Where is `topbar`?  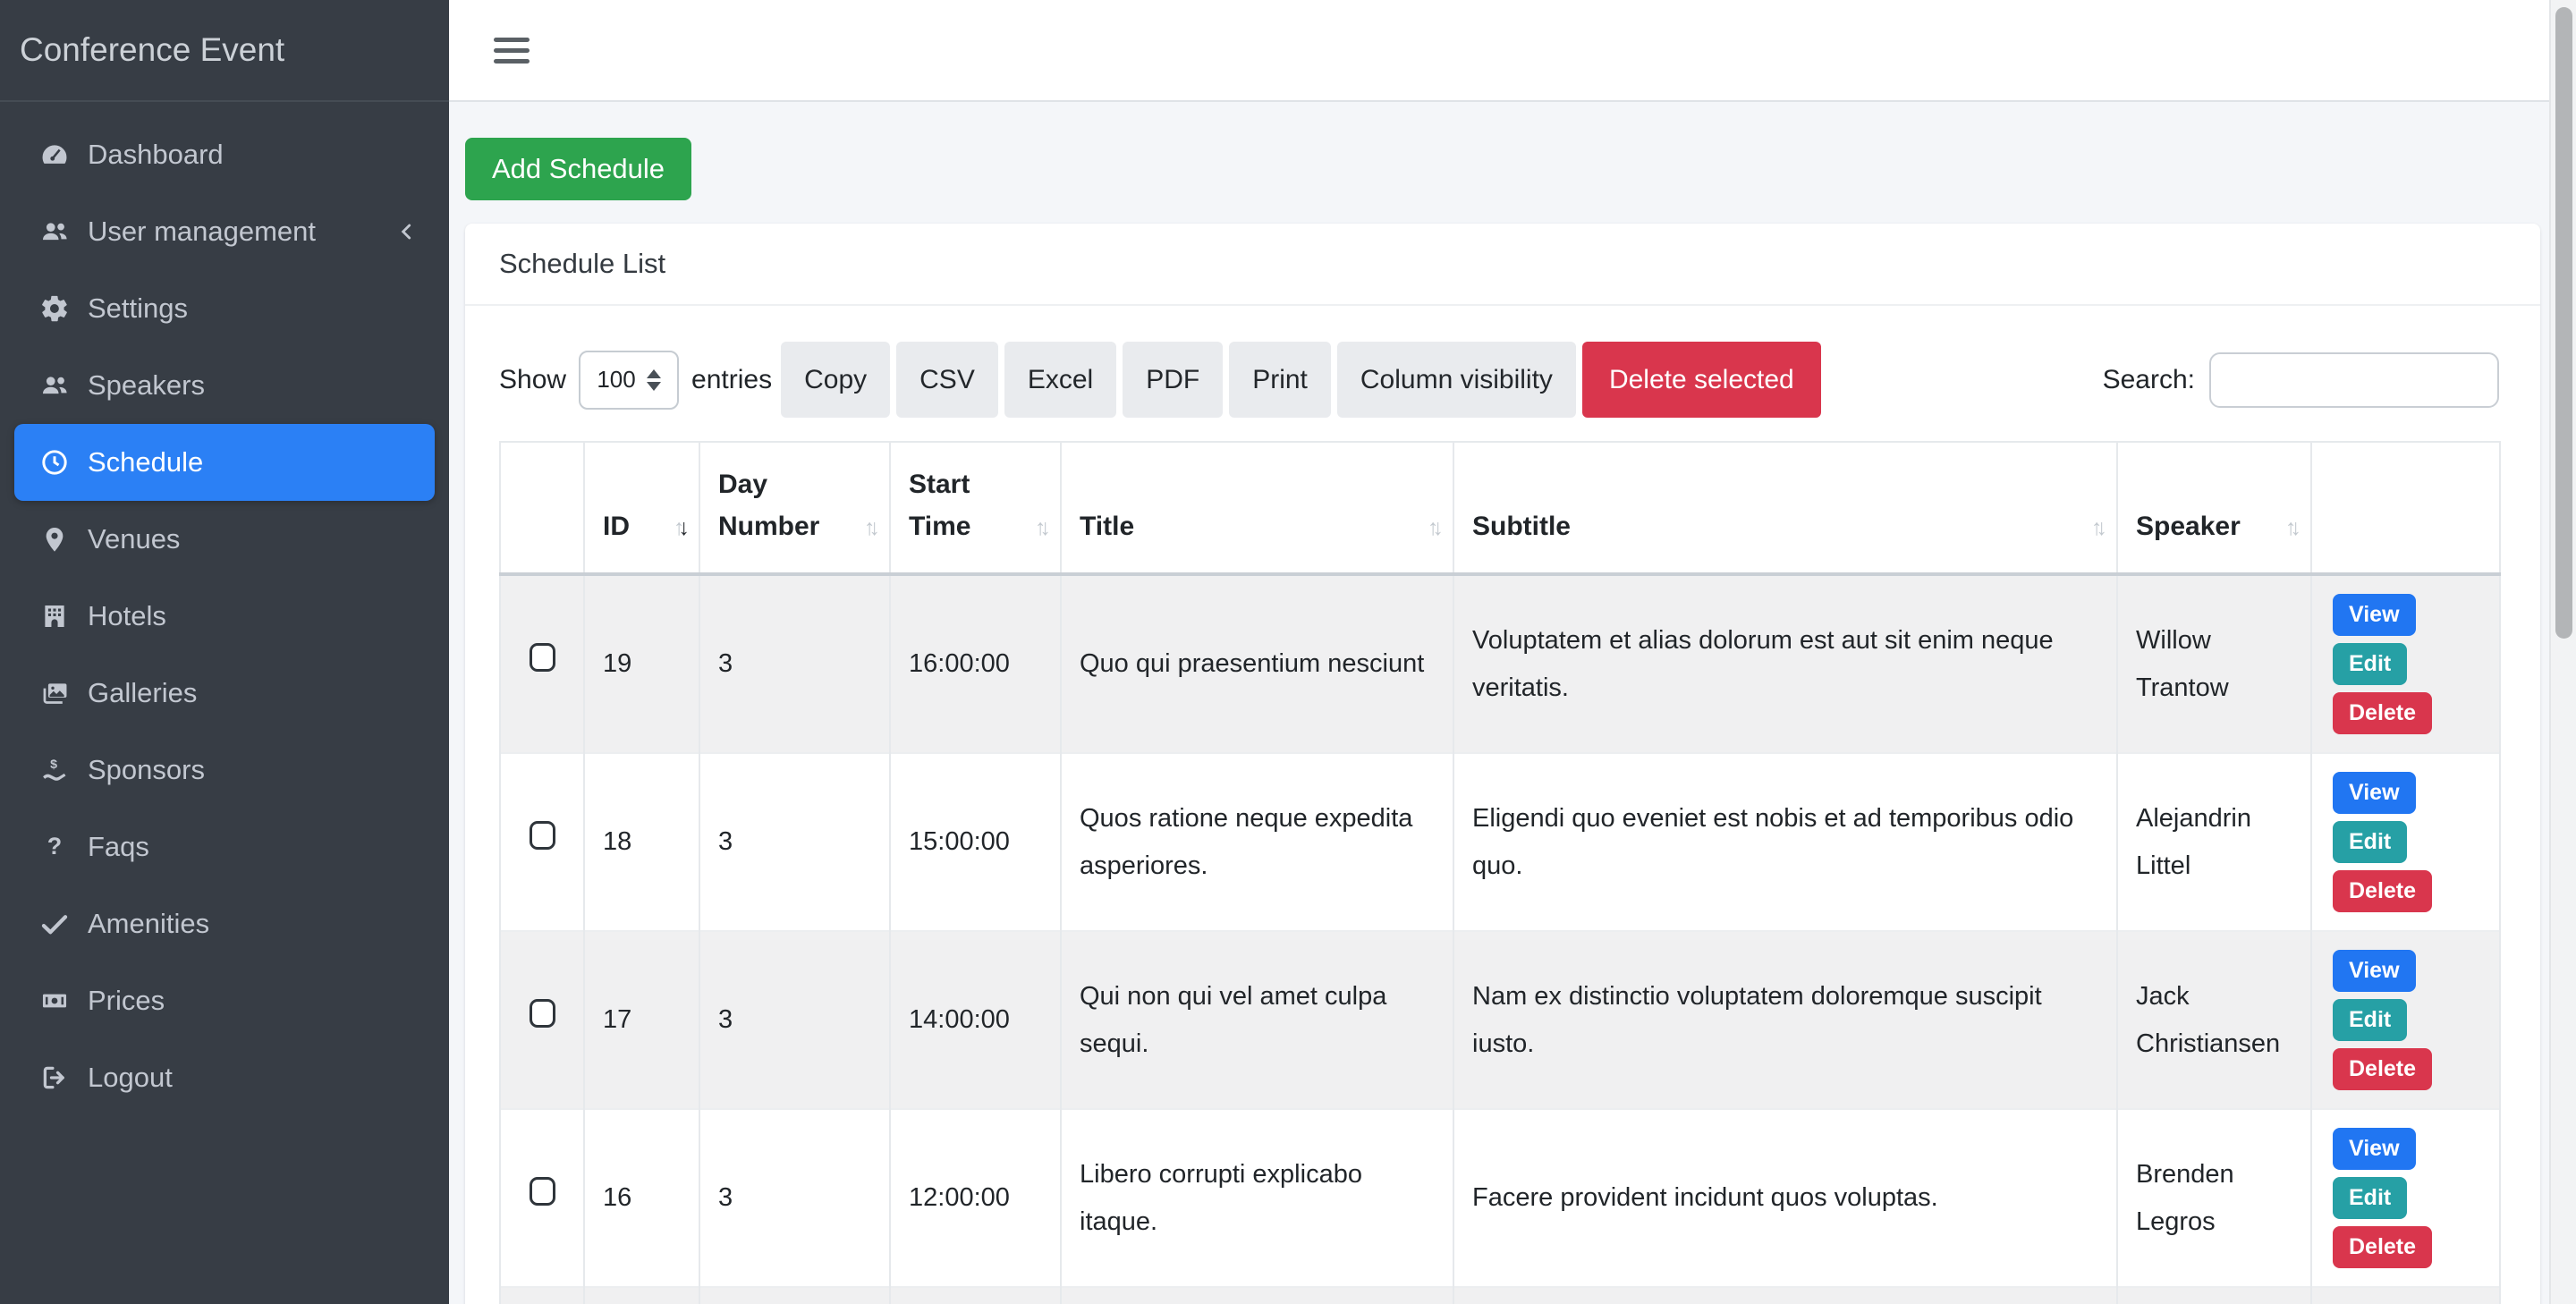 topbar is located at coordinates (1512, 51).